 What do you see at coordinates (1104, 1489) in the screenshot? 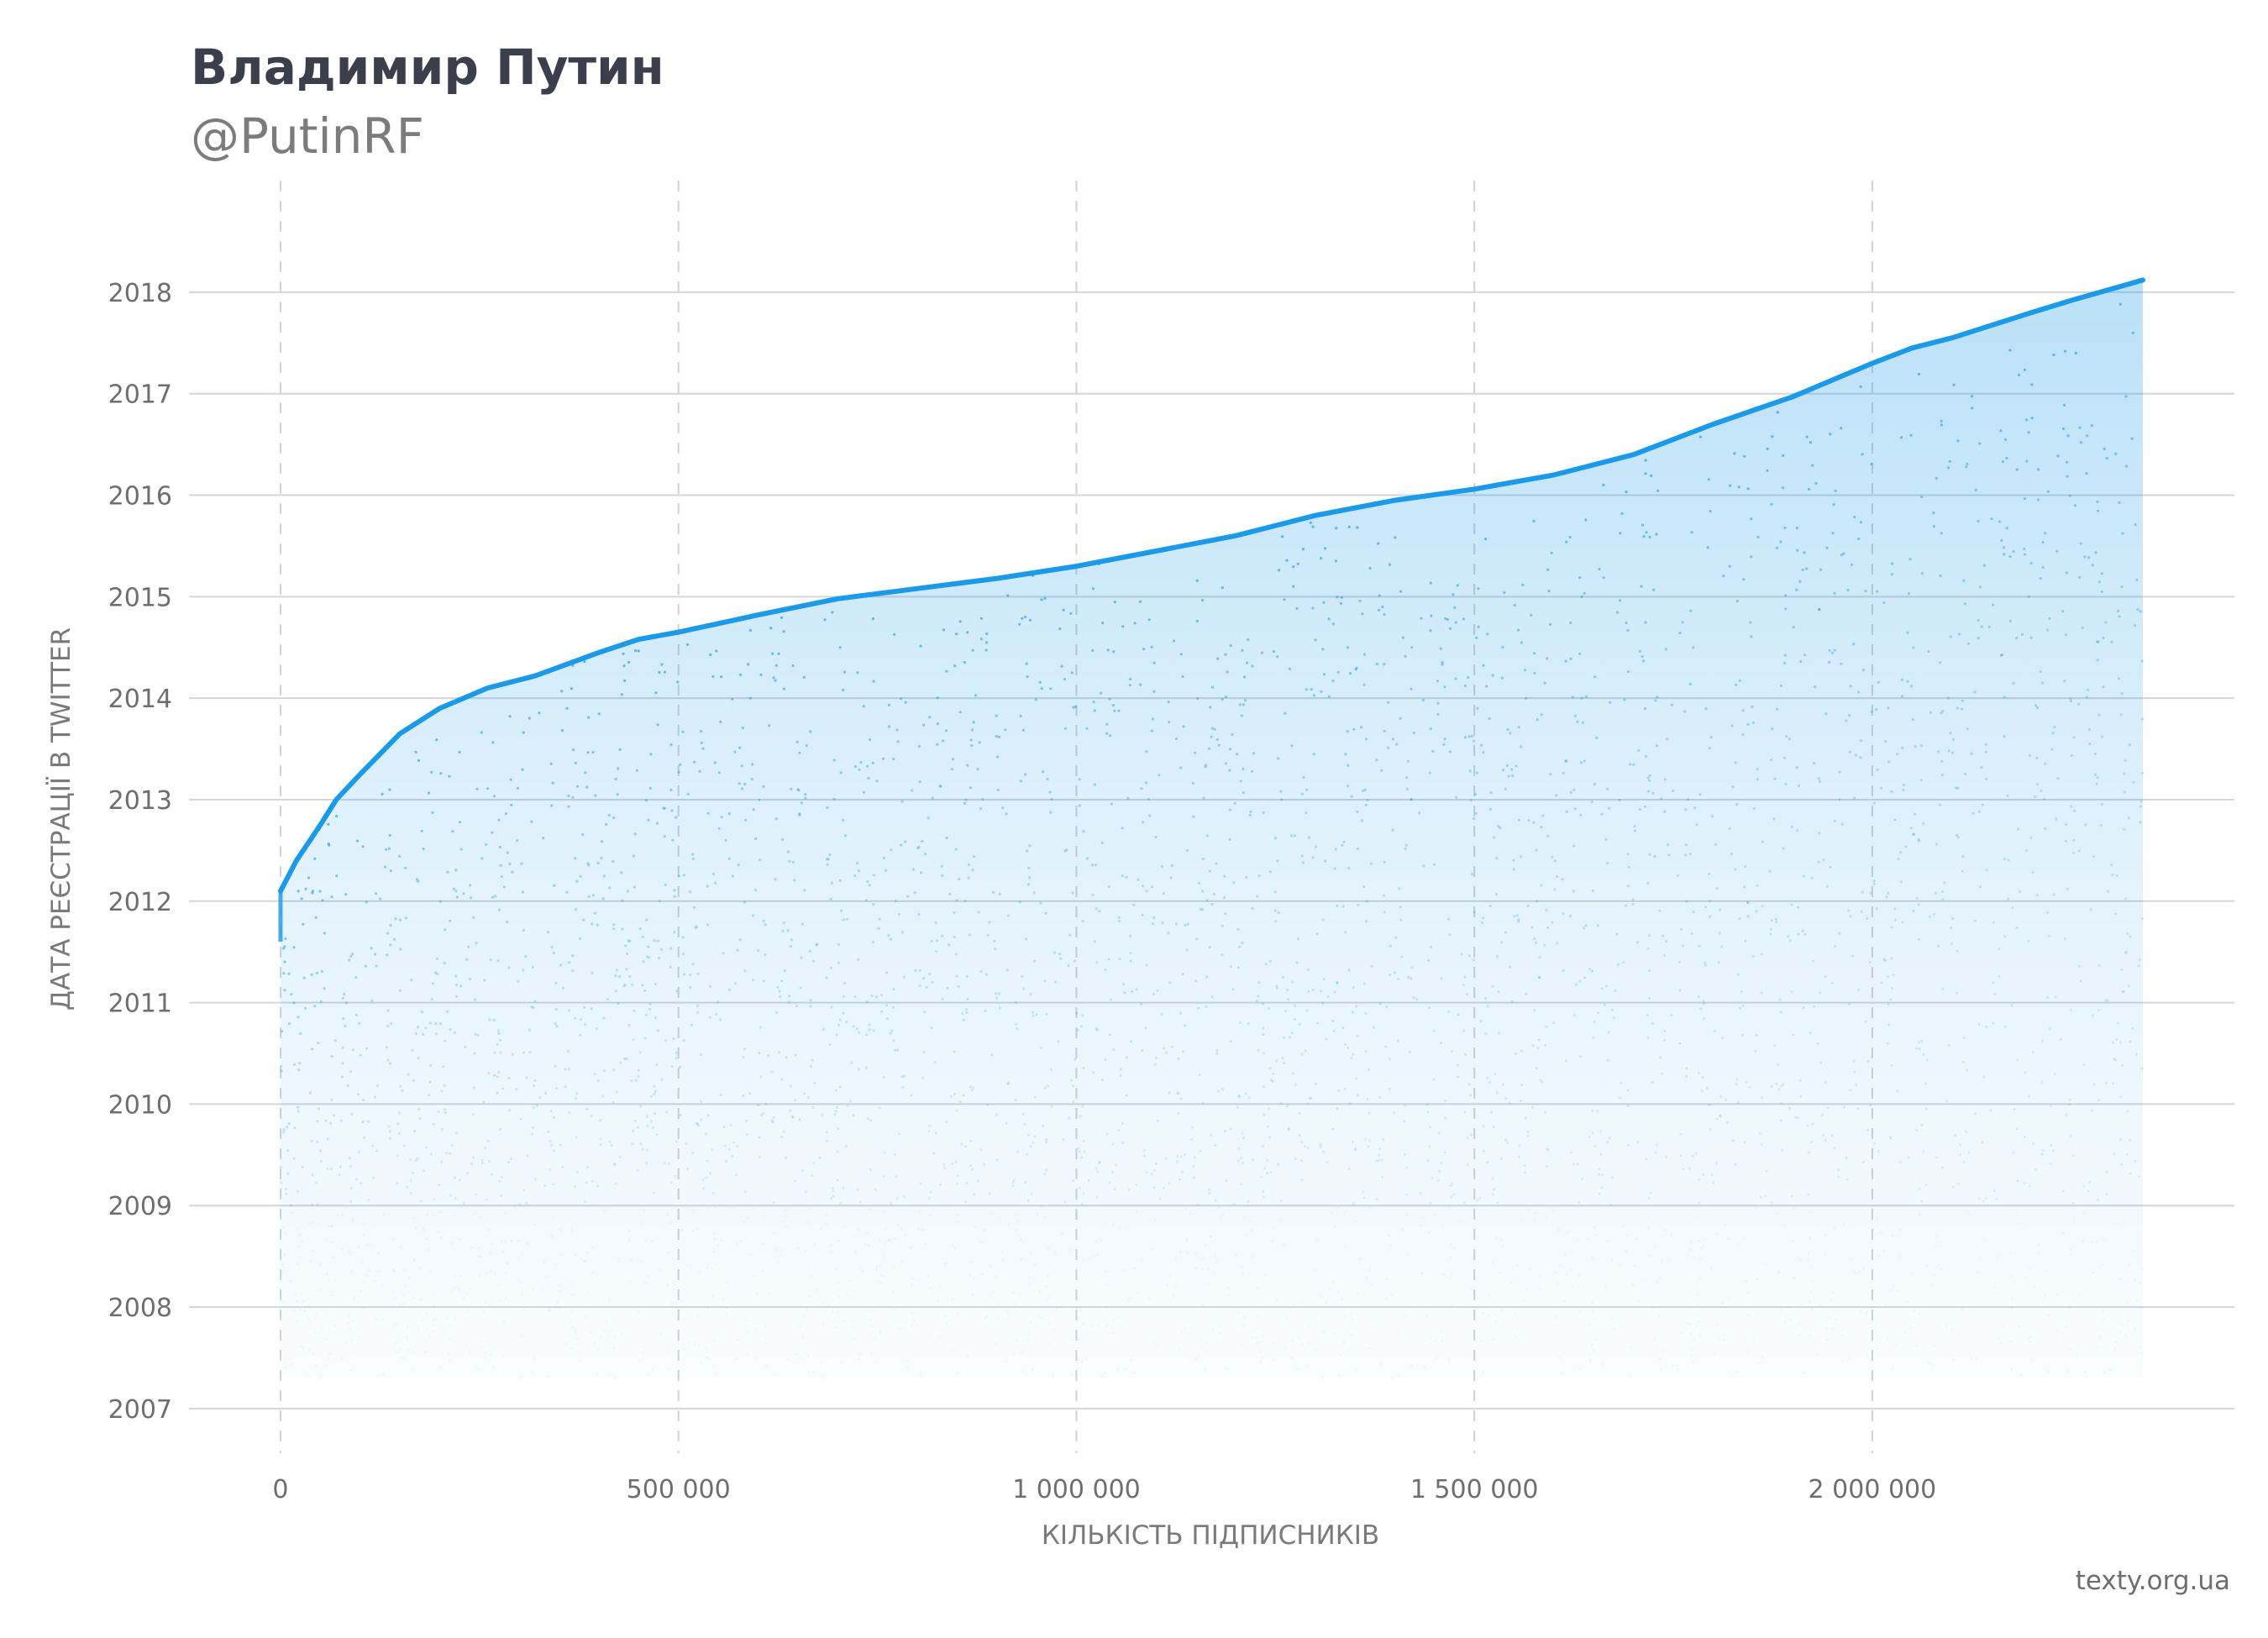
I see `x-tick-labels: 0 500 000 1 000 000 1 500 000 2 000 000` at bounding box center [1104, 1489].